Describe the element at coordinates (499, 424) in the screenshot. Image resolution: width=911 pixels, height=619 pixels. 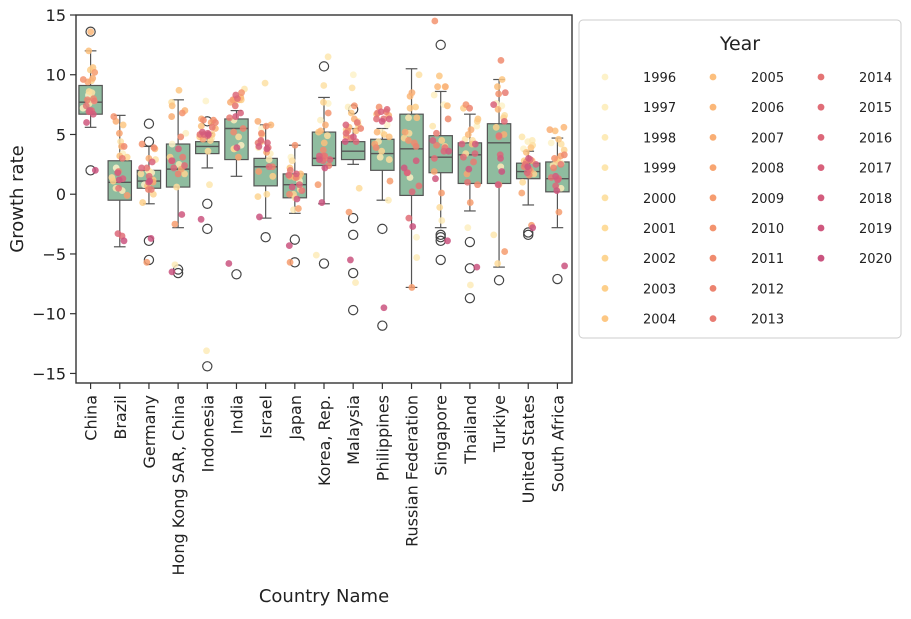
I see `x-tick-label: Turkiye` at that location.